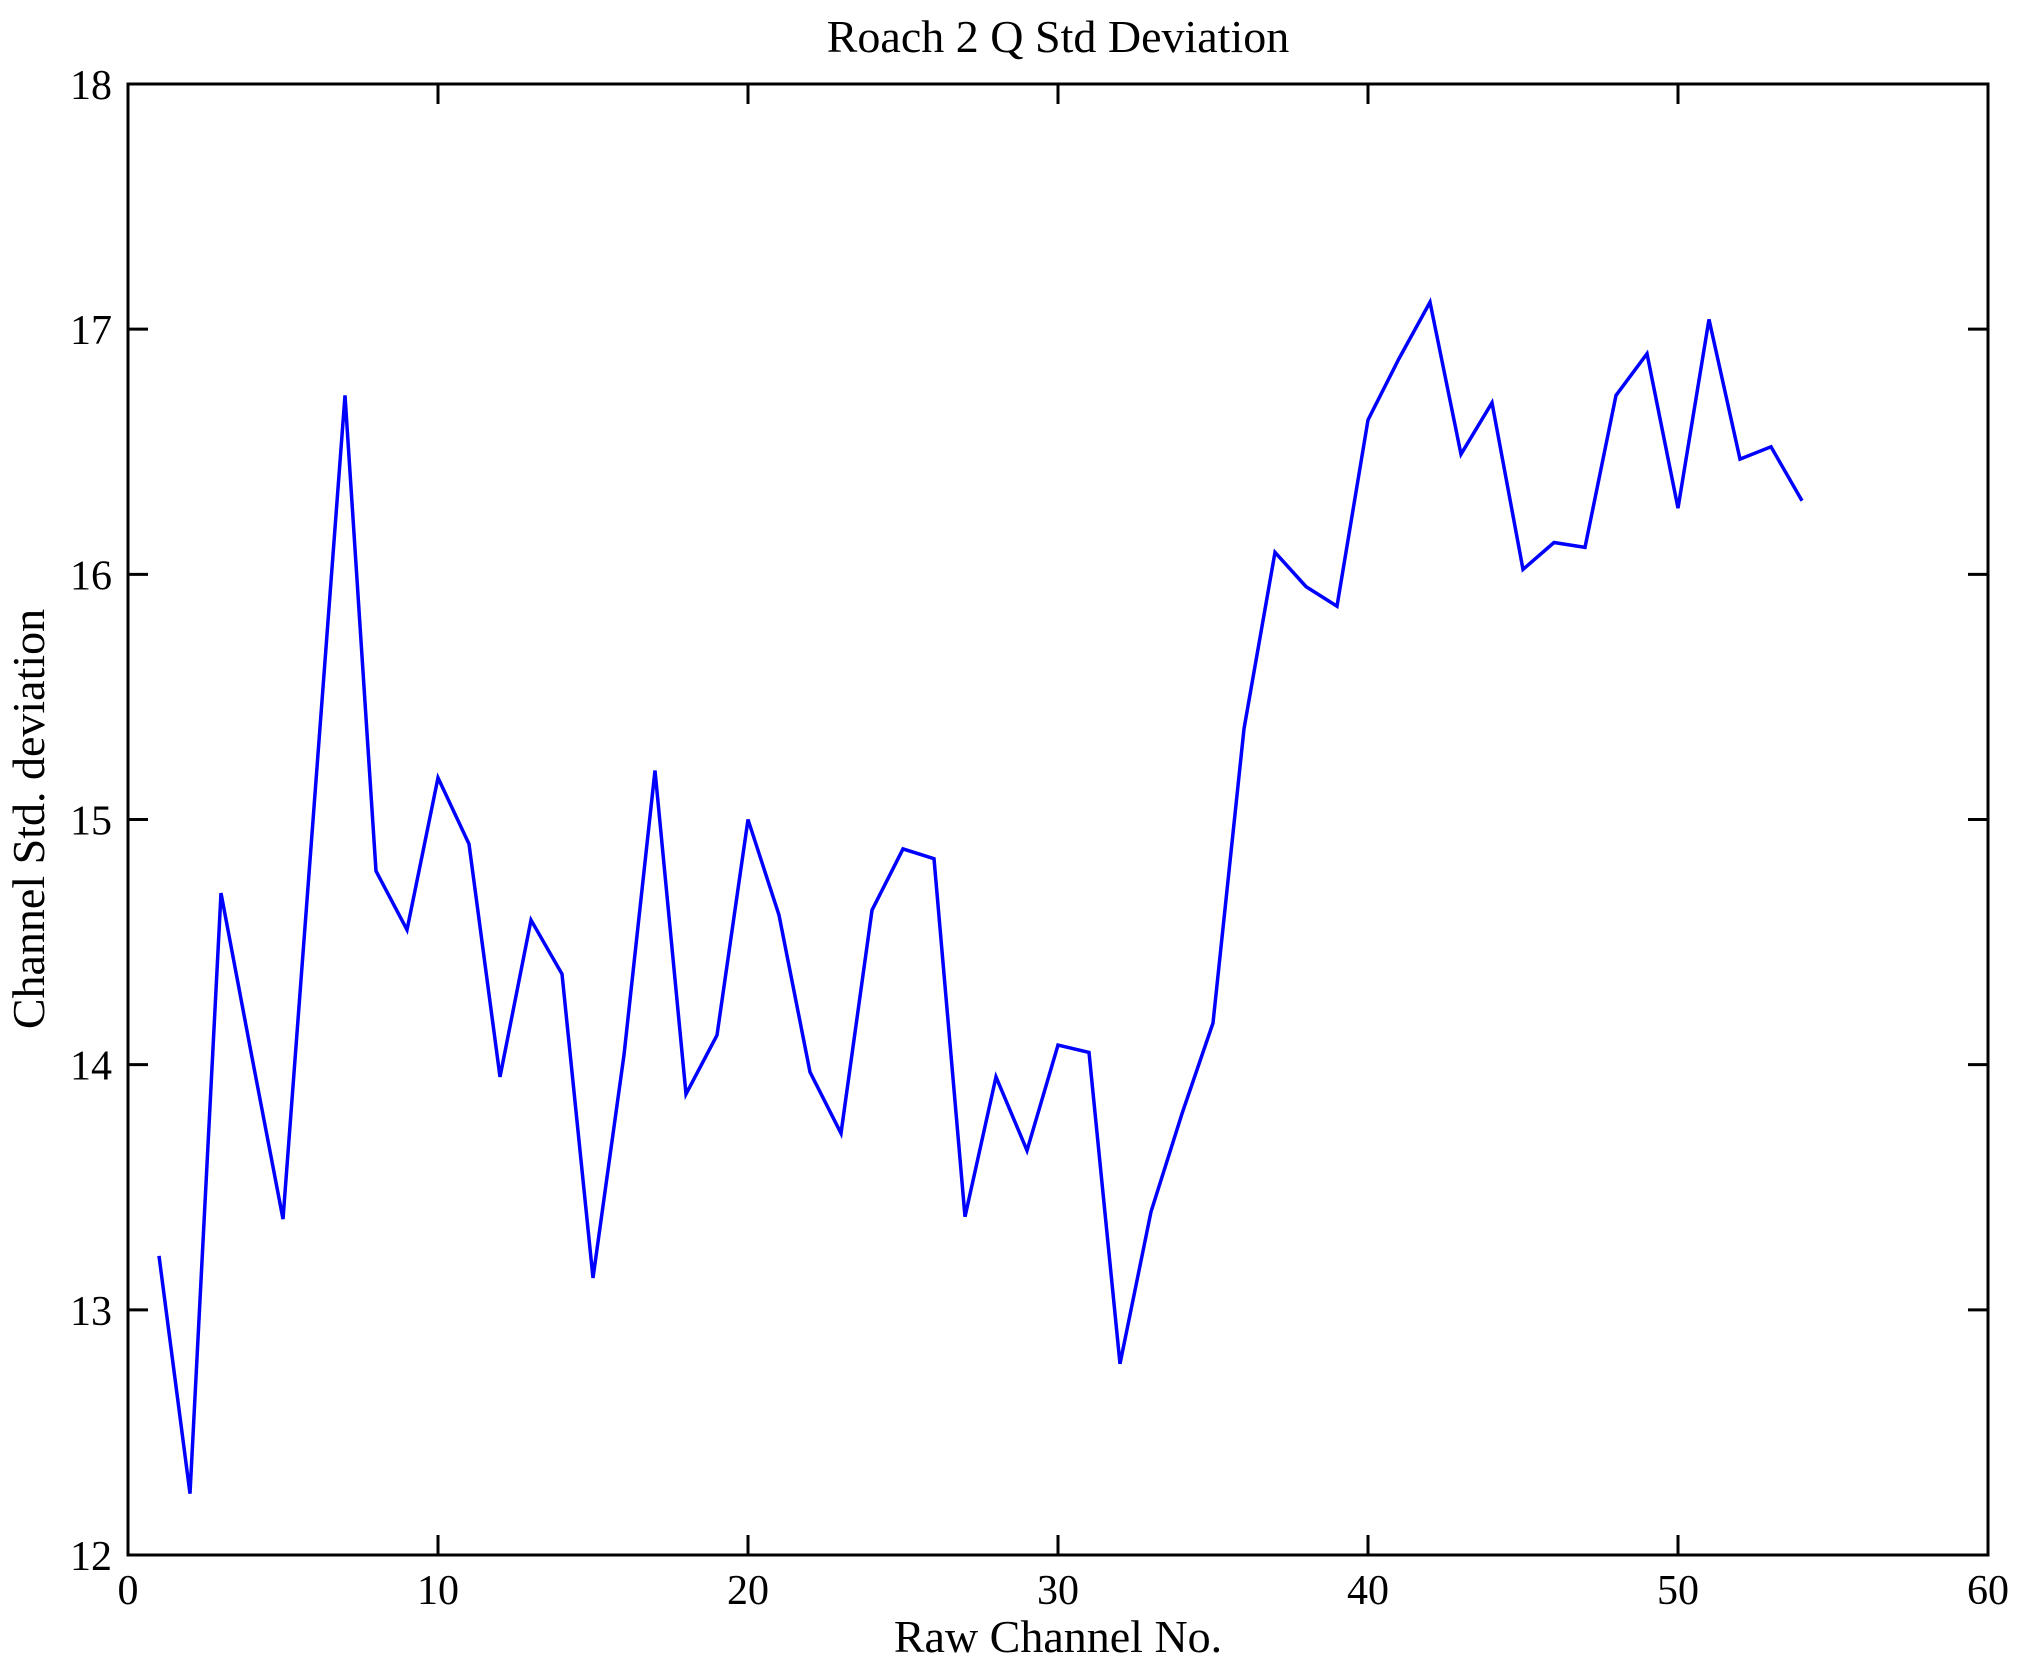  Describe the element at coordinates (91, 822) in the screenshot. I see `y-tick-label: 15` at that location.